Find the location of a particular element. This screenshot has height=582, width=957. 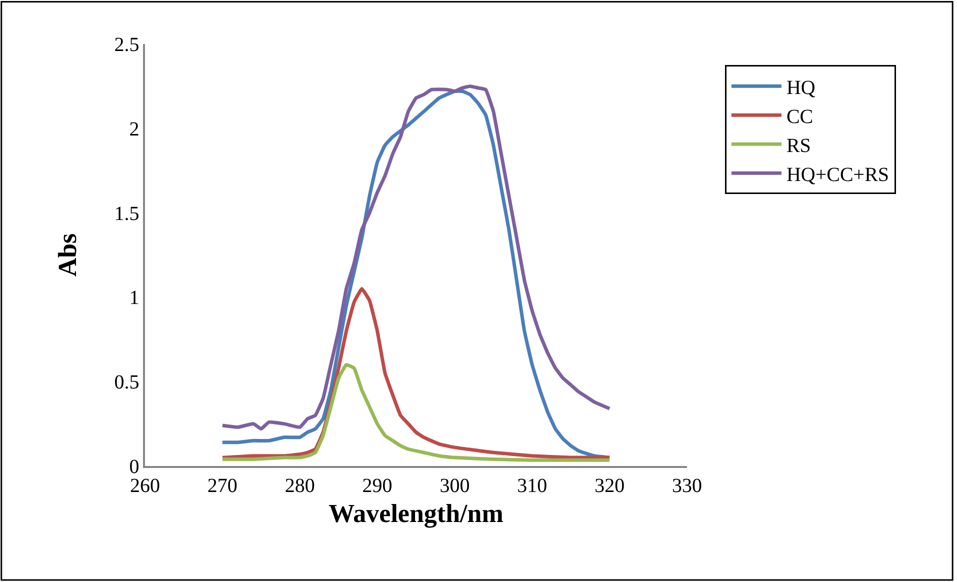

x-tick-label: 270 is located at coordinates (222, 485).